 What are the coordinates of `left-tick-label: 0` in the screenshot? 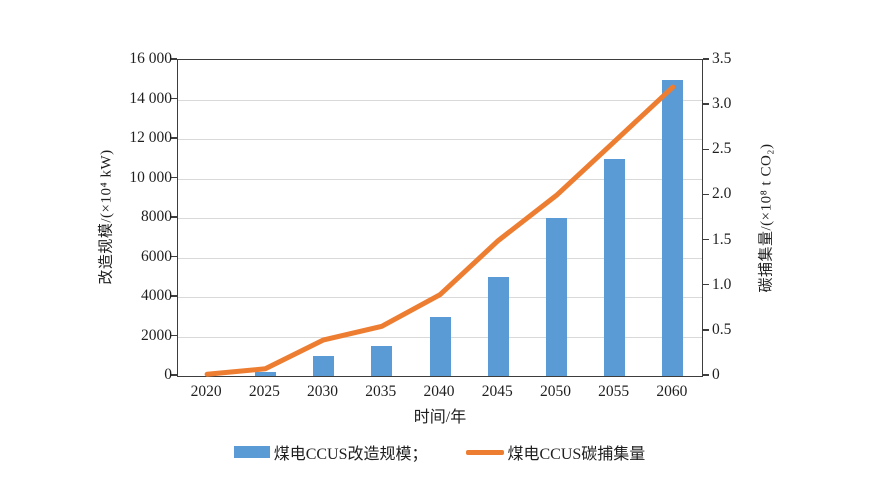 It's located at (168, 374).